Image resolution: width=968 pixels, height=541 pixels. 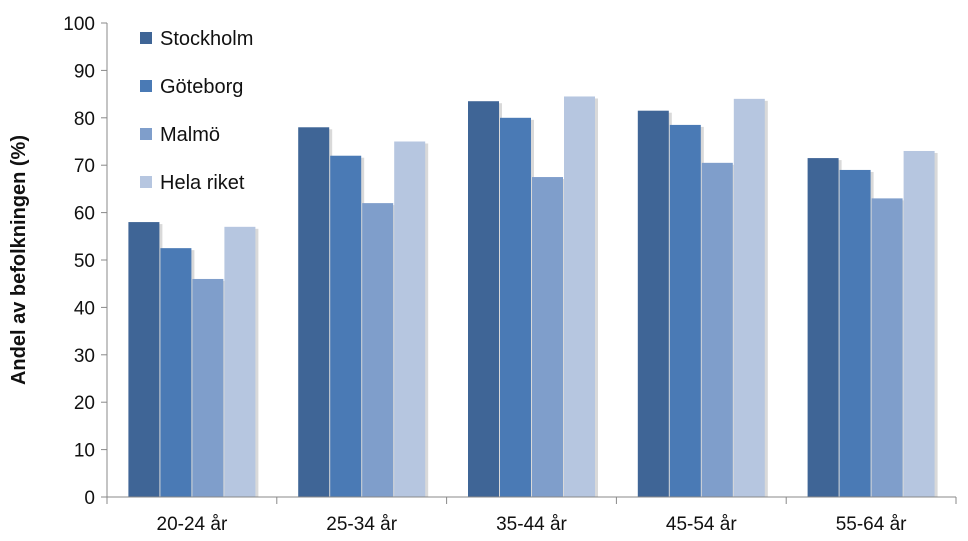 What do you see at coordinates (701, 524) in the screenshot?
I see `x-tick-label: 45-54 år` at bounding box center [701, 524].